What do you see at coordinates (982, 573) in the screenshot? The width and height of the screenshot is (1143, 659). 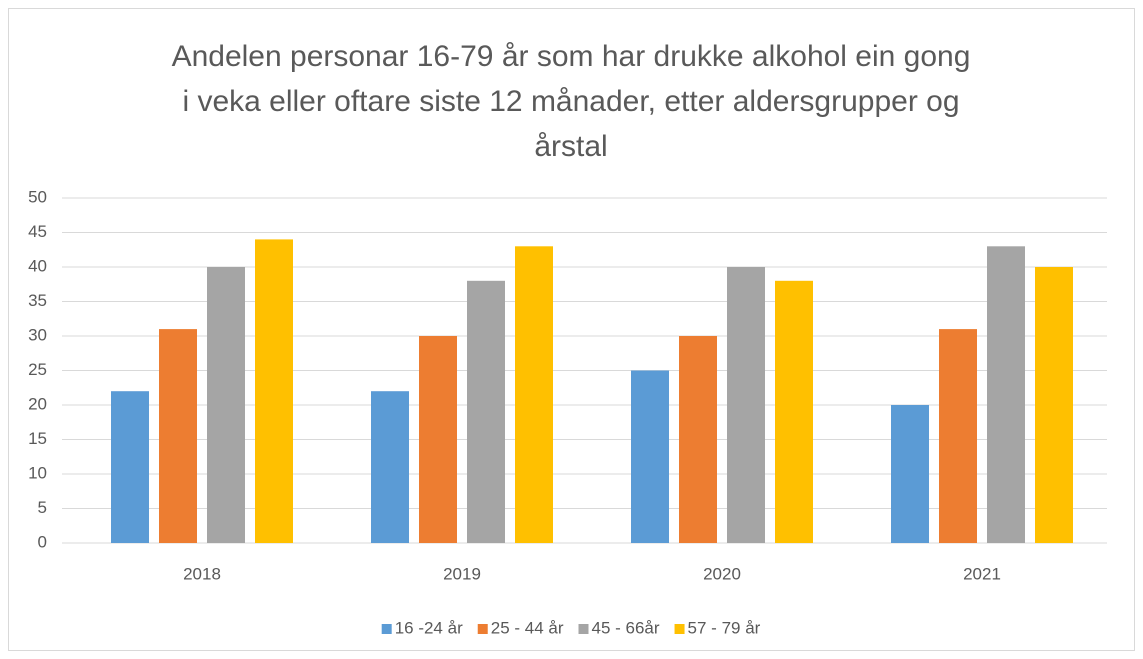 I see `x-tick-label: 2021` at bounding box center [982, 573].